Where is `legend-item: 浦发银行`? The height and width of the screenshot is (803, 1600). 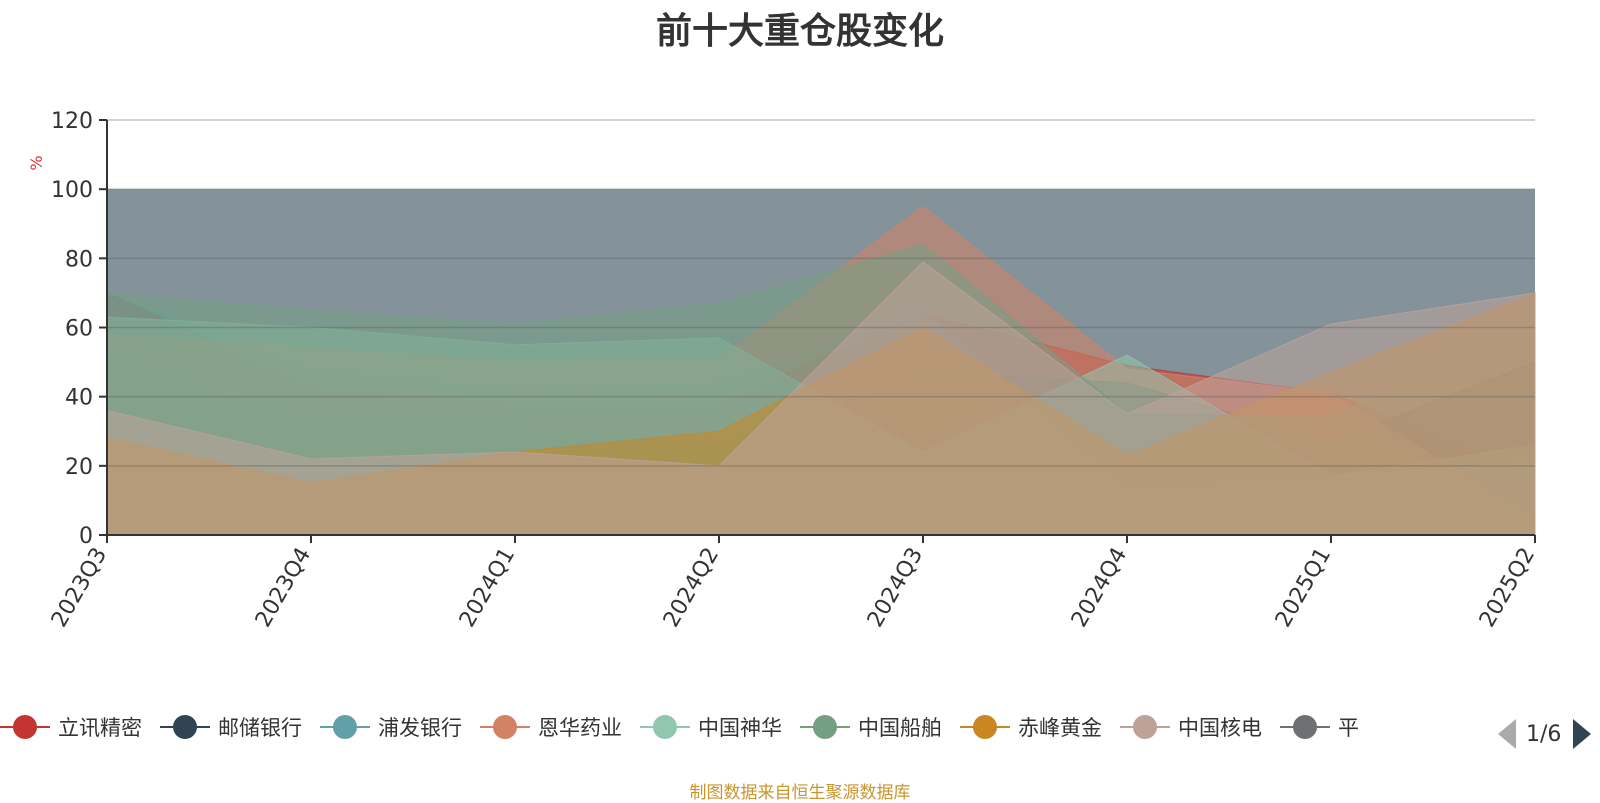
legend-item: 浦发银行 is located at coordinates (391, 727).